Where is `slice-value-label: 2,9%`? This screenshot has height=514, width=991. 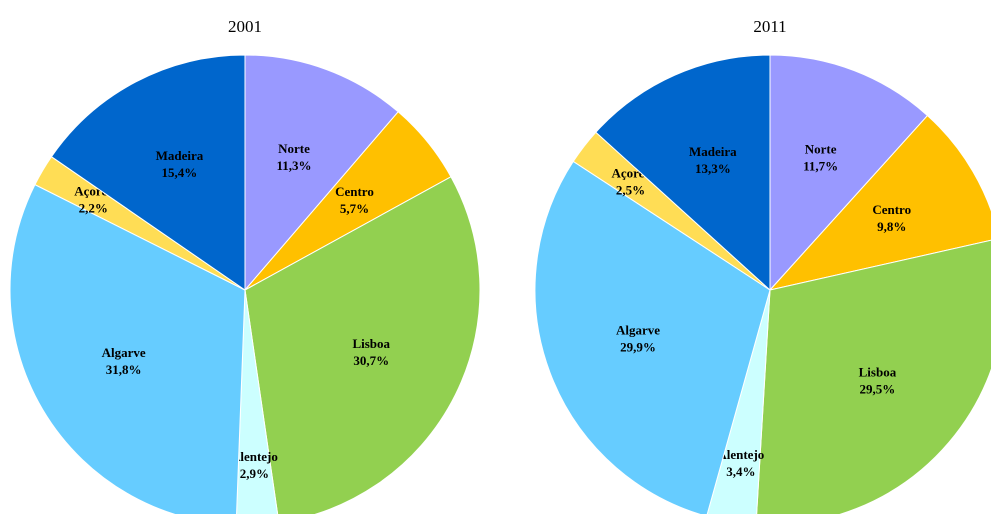
slice-value-label: 2,9% is located at coordinates (254, 473).